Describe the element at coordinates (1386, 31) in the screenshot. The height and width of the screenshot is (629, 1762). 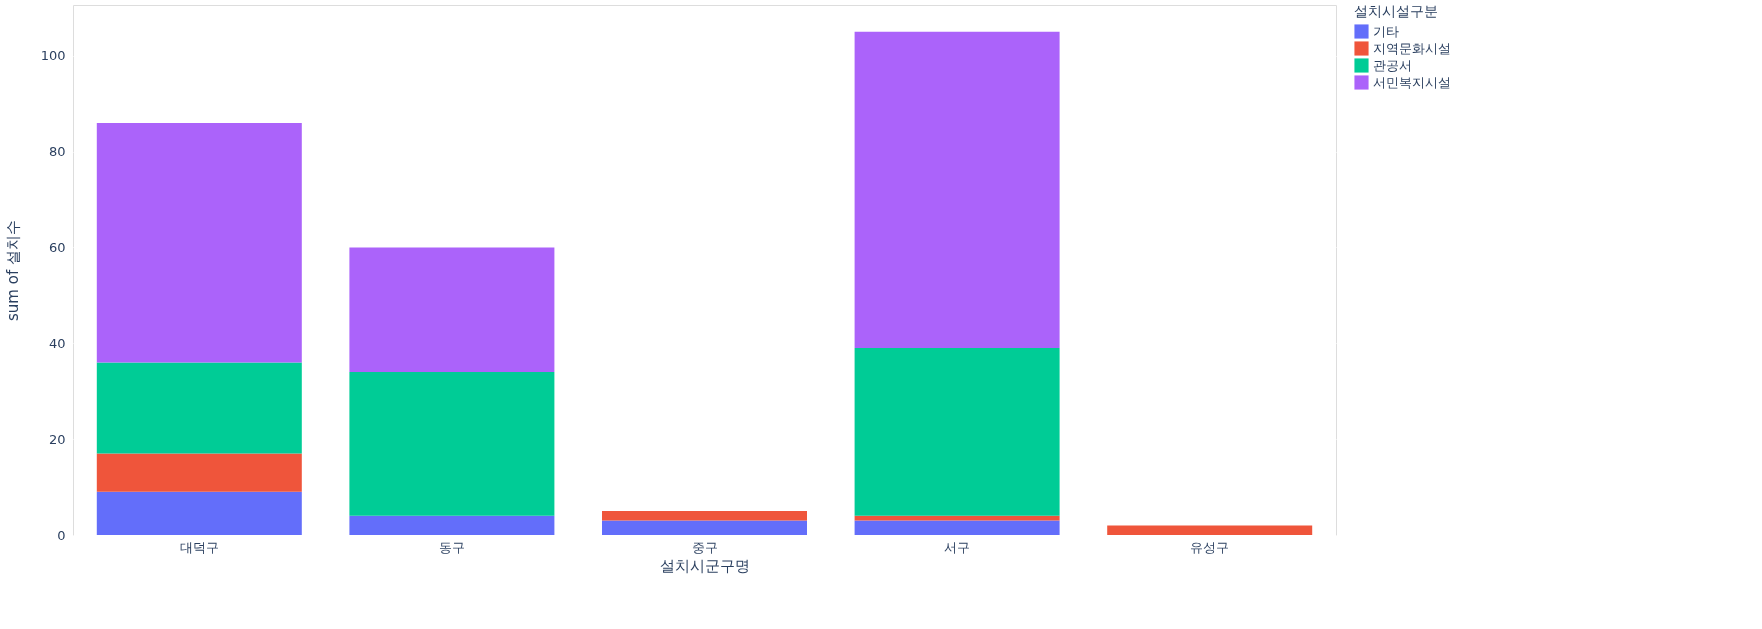
I see `legend-label: 기타` at that location.